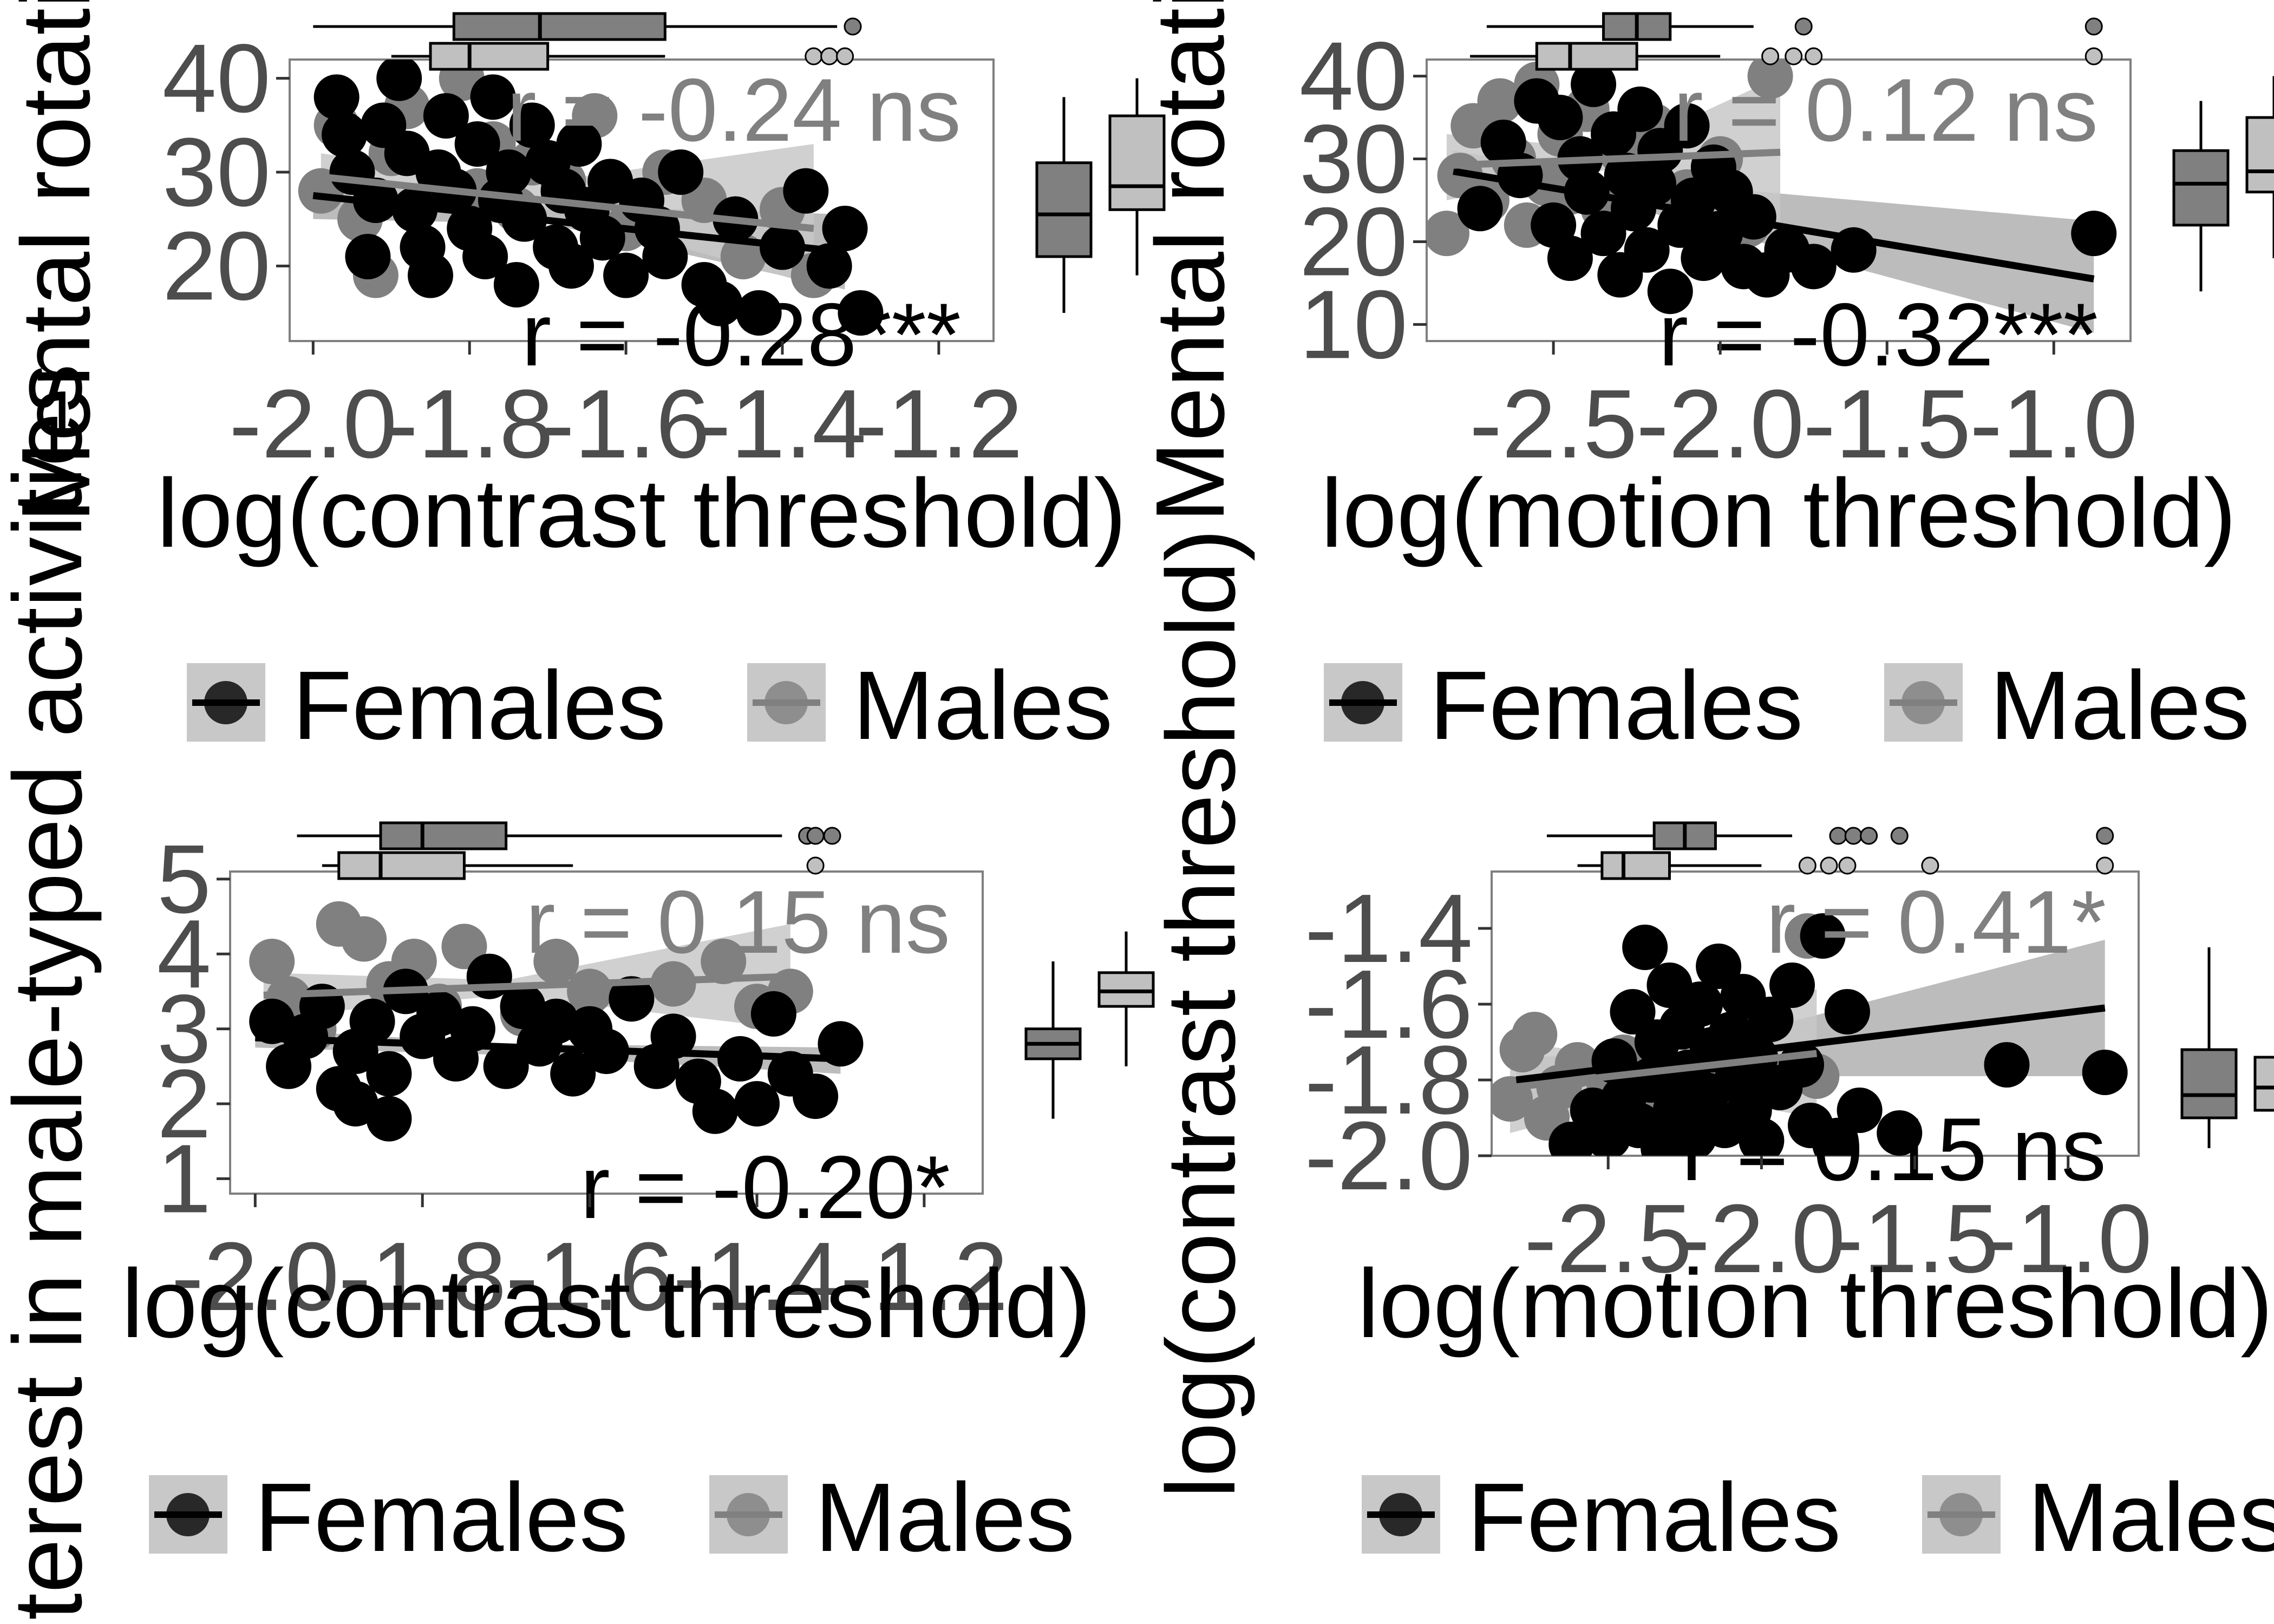 The image size is (2274, 1624). I want to click on x-tick-label: -1.2, so click(924, 1276).